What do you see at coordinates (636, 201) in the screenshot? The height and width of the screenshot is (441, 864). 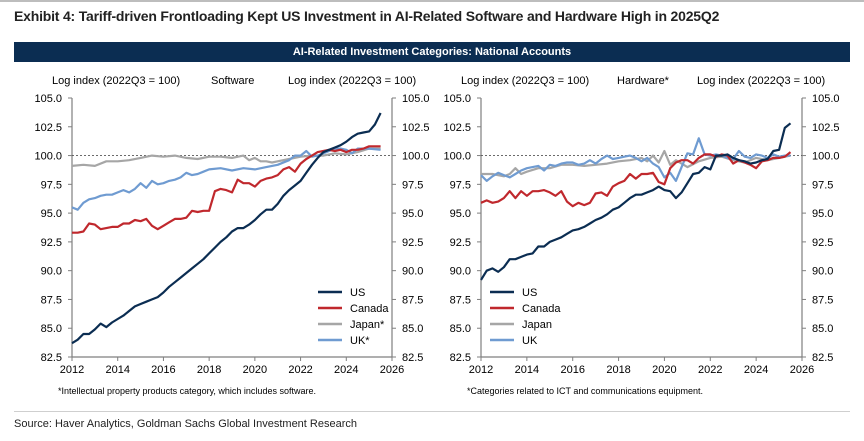 I see `series-line-us` at bounding box center [636, 201].